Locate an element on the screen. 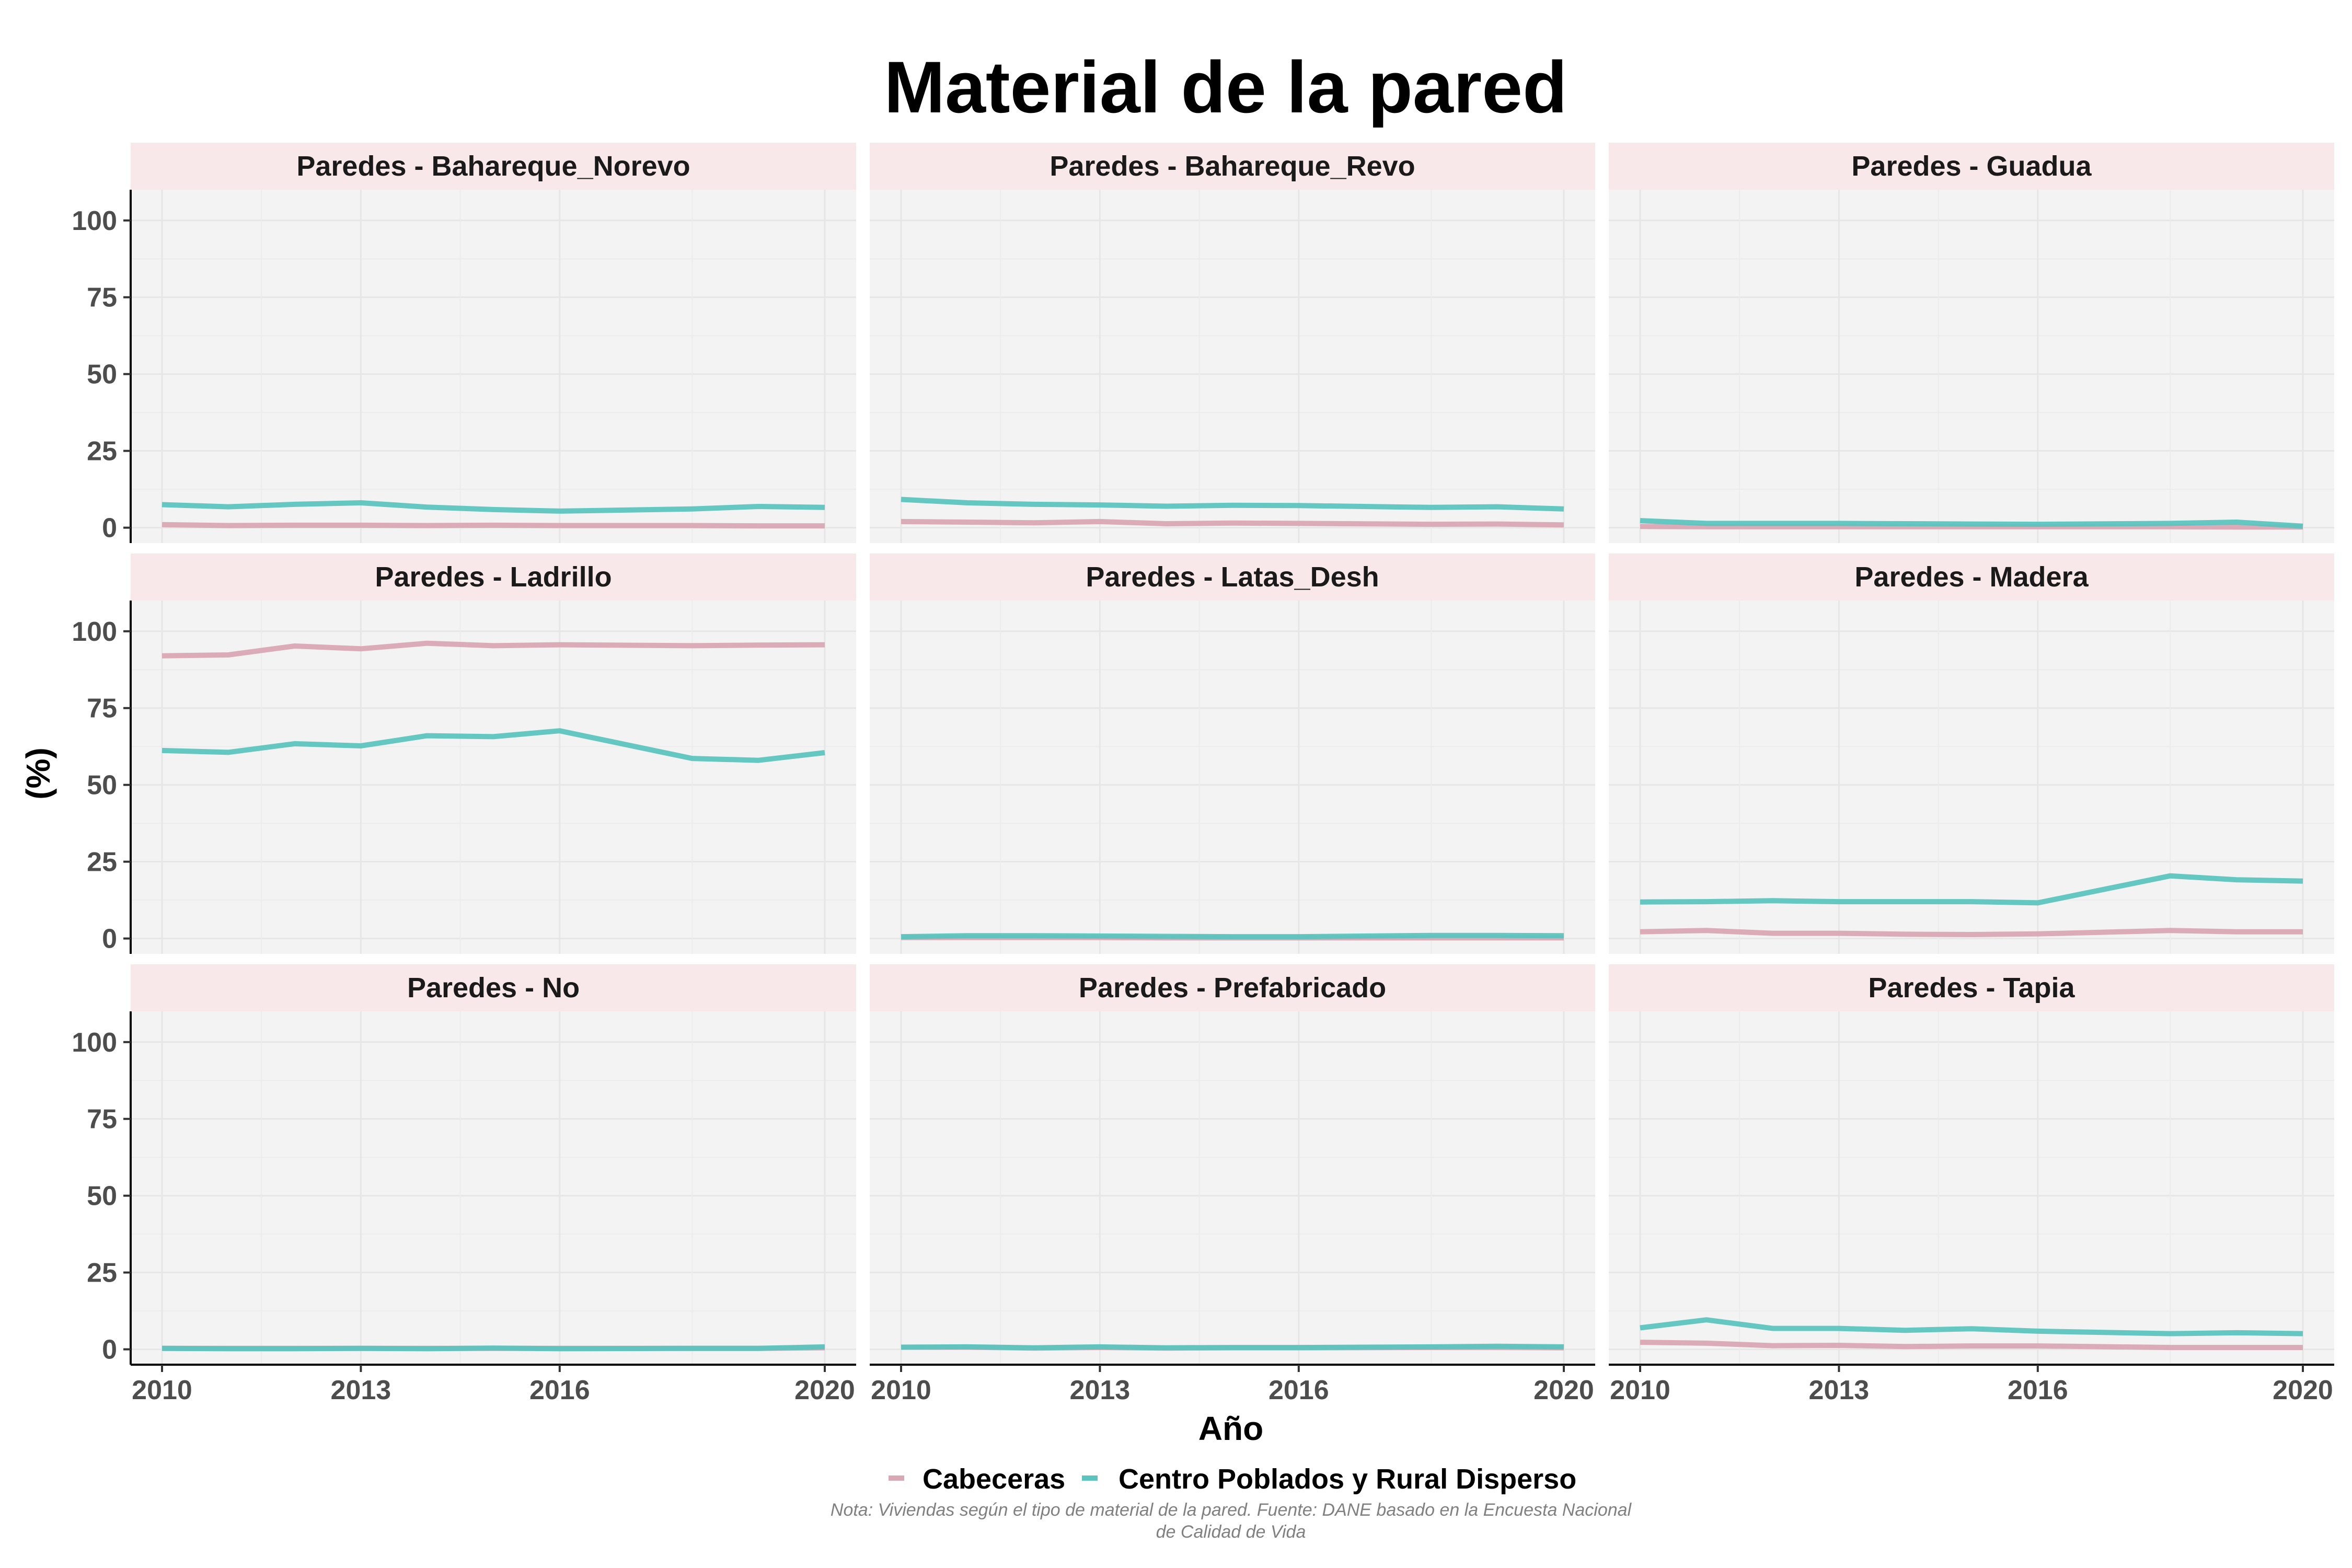 This screenshot has height=1568, width=2352. facet-strip-label: Paredes - No is located at coordinates (493, 988).